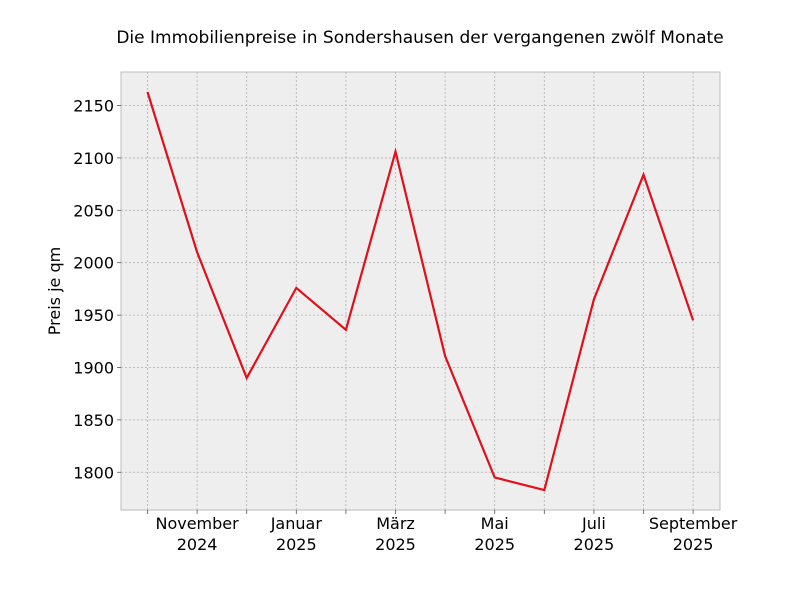  What do you see at coordinates (93, 158) in the screenshot?
I see `y-tick-label: 2100` at bounding box center [93, 158].